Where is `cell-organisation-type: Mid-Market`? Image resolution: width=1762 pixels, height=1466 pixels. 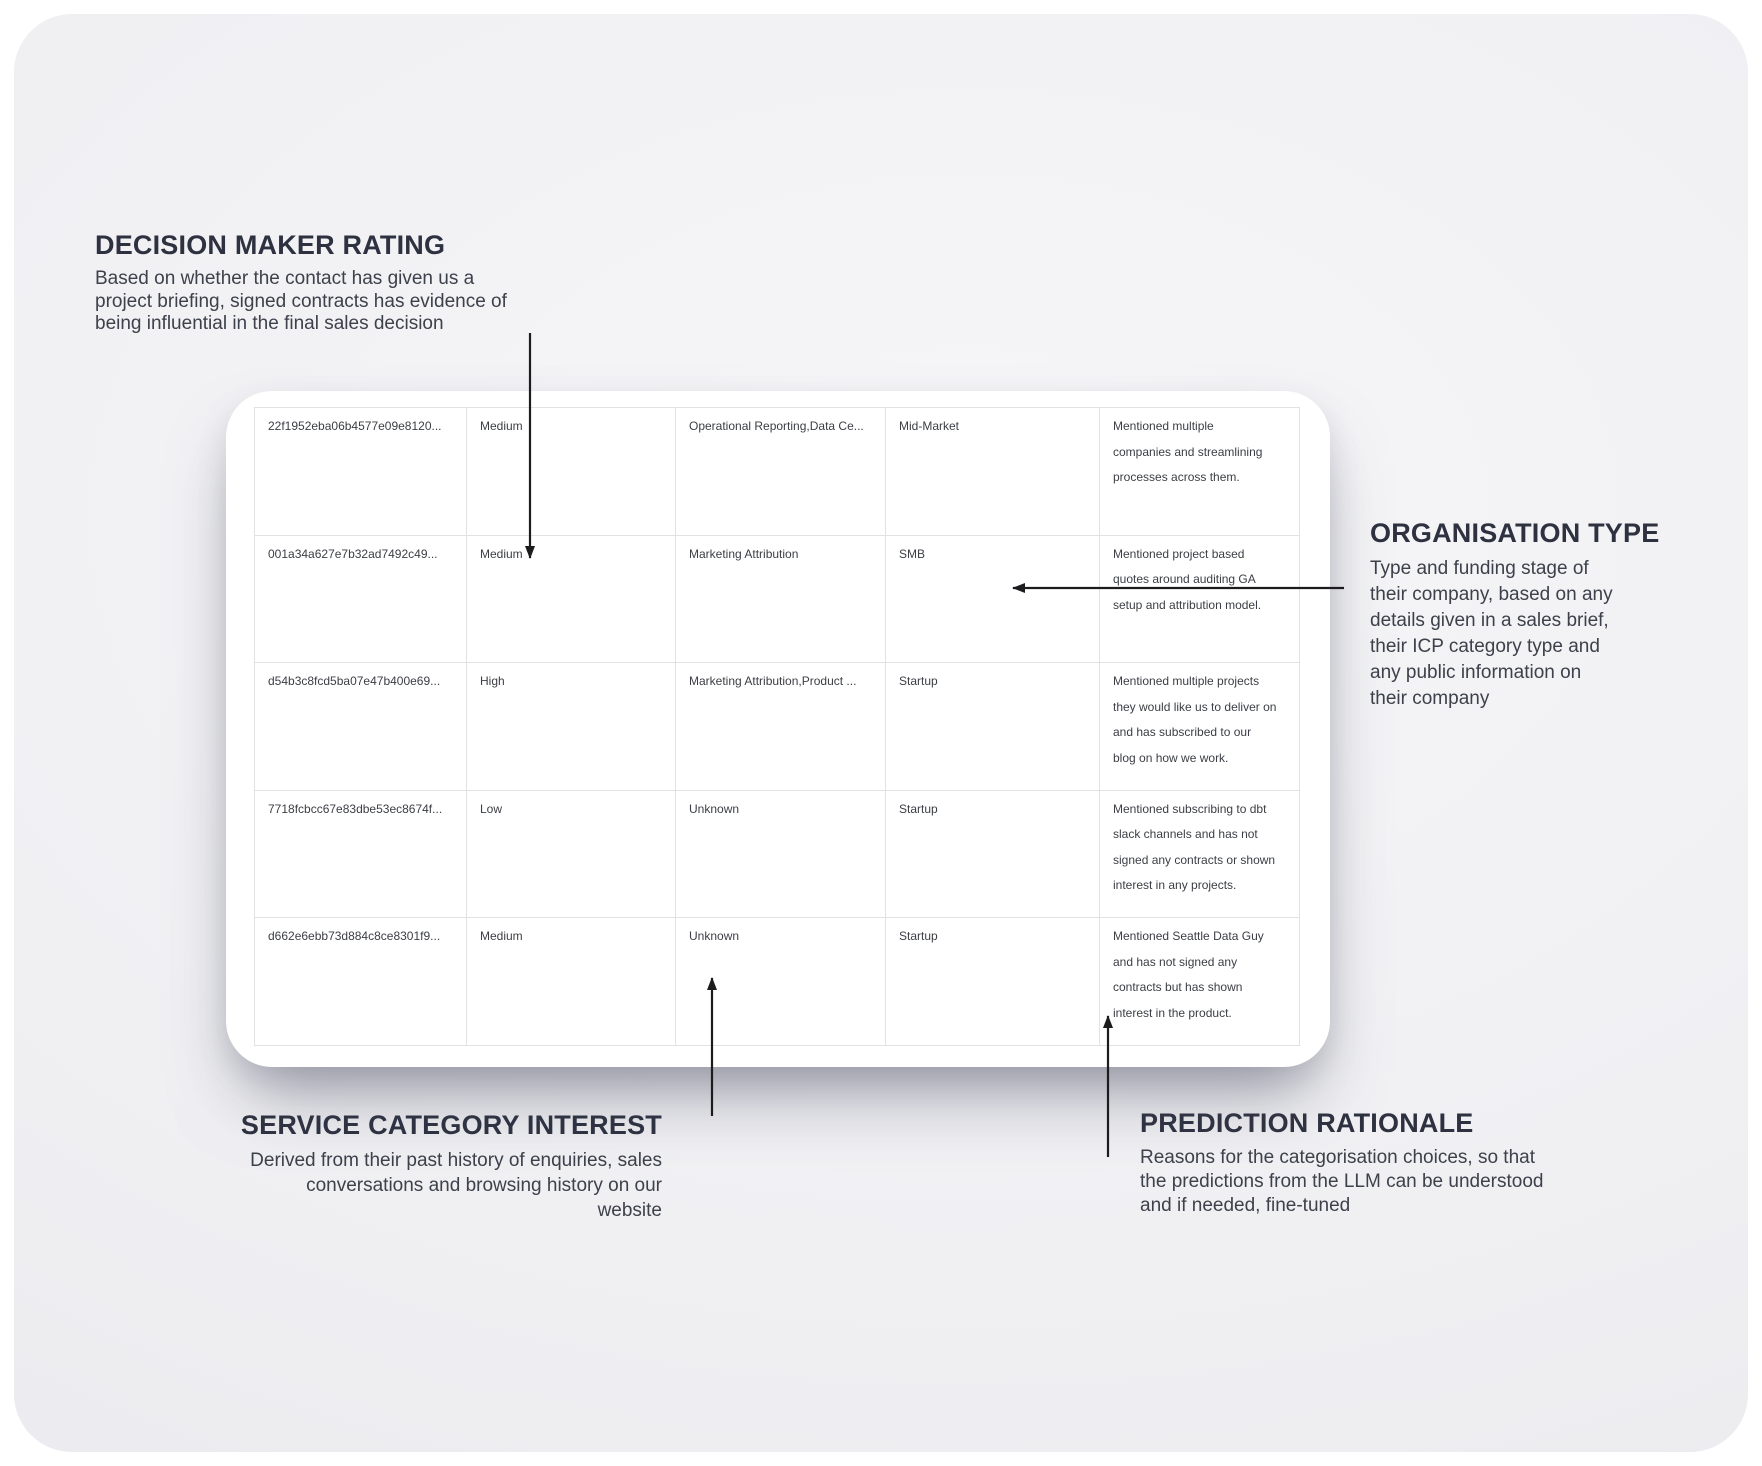 cell-organisation-type: Mid-Market is located at coordinates (993, 472).